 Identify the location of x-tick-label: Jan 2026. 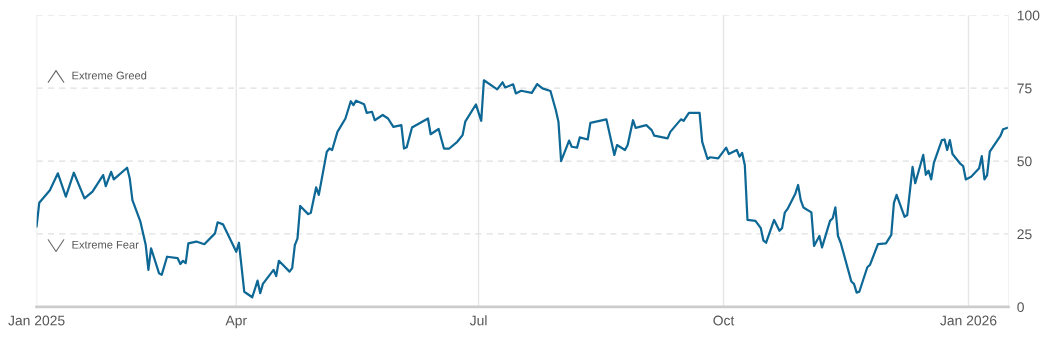
(968, 320).